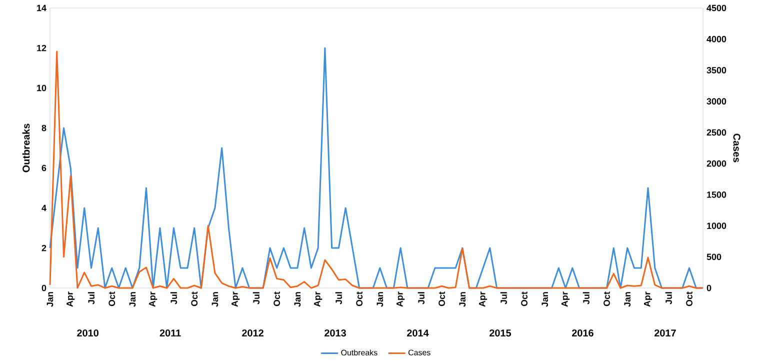 The height and width of the screenshot is (362, 765). I want to click on y2-tick-label: 1000, so click(716, 225).